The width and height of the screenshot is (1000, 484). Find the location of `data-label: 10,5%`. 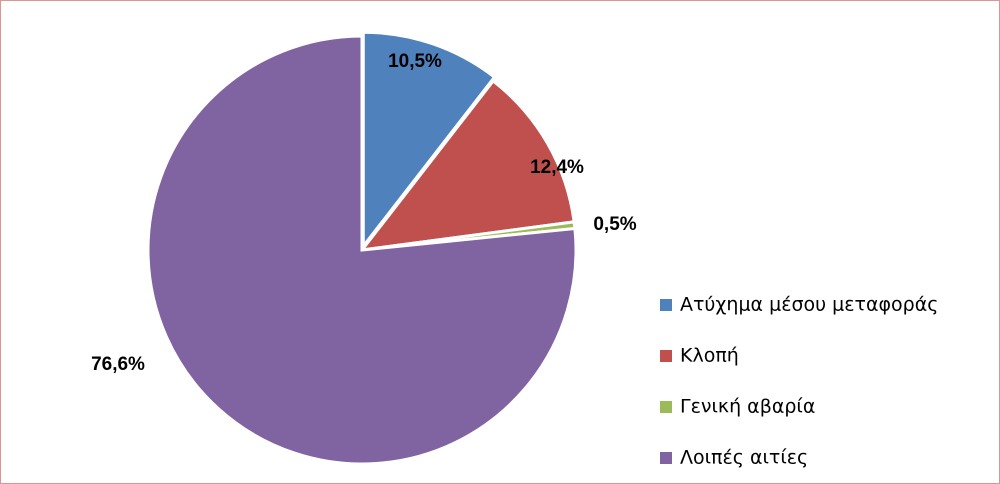

data-label: 10,5% is located at coordinates (415, 61).